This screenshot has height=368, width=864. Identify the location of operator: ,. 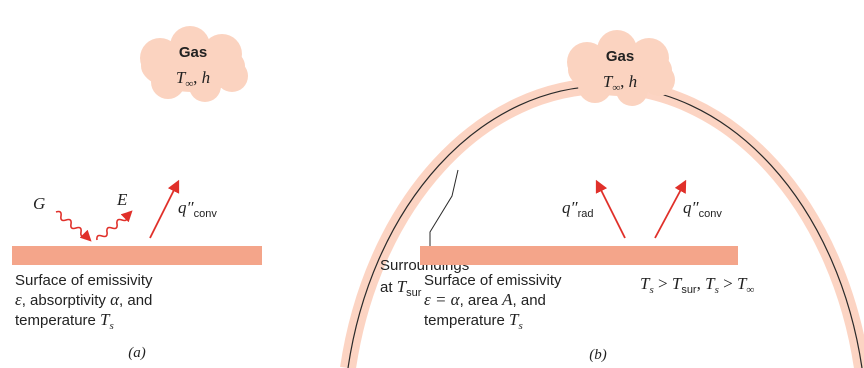
(701, 283).